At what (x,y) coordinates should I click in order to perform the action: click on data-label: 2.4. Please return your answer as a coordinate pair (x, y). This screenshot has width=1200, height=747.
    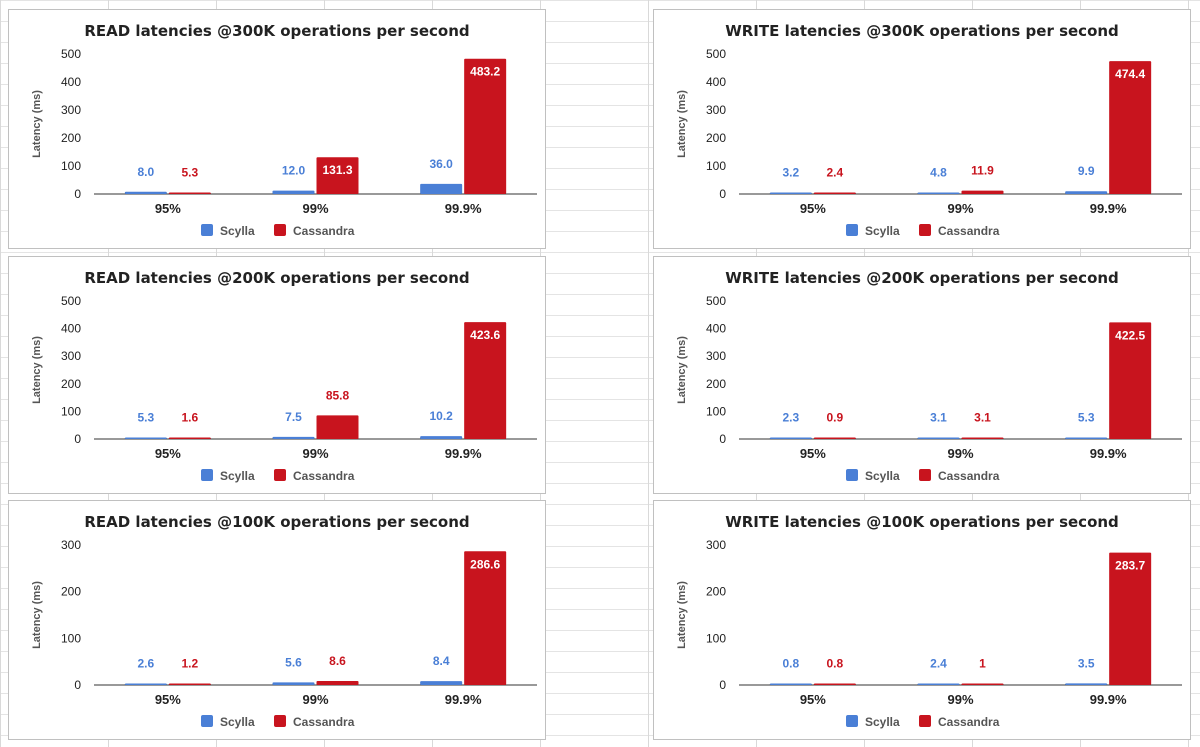
    Looking at the image, I should click on (938, 664).